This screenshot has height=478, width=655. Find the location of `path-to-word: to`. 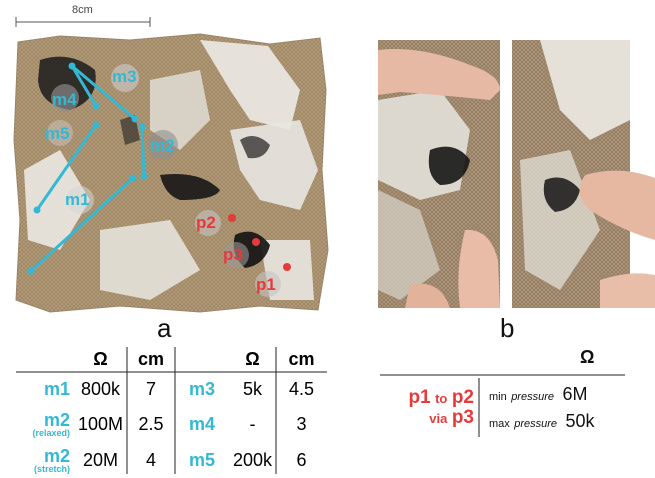

path-to-word: to is located at coordinates (441, 398).